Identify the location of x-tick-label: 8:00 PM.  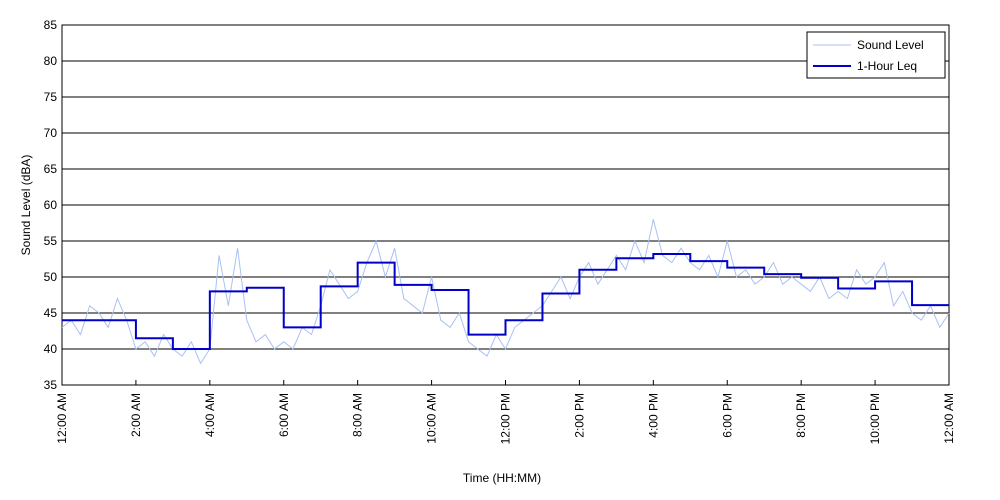
(801, 415).